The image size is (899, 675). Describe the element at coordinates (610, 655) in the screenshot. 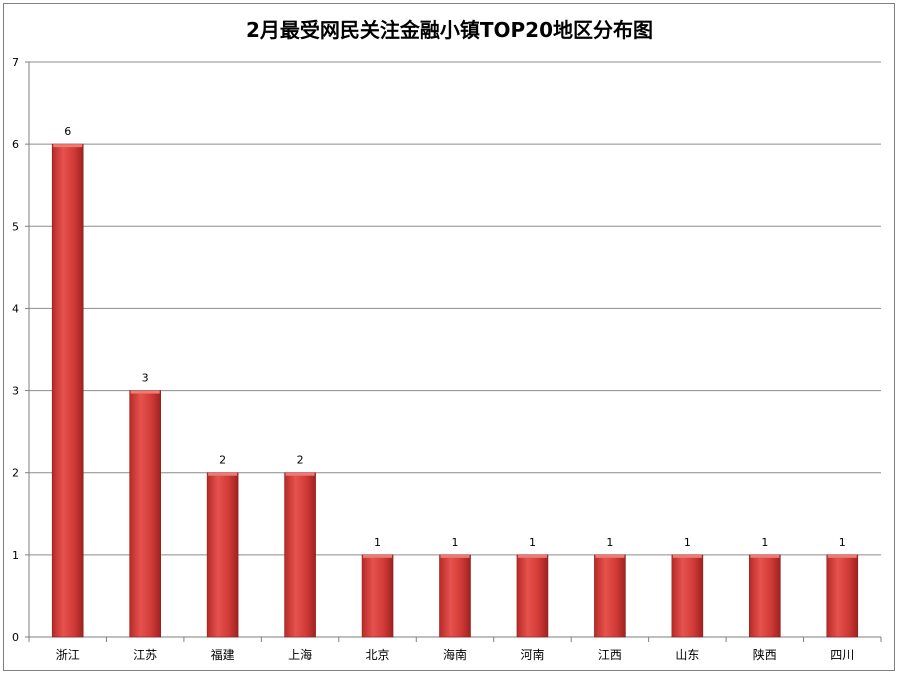

I see `category-label: 江西` at that location.